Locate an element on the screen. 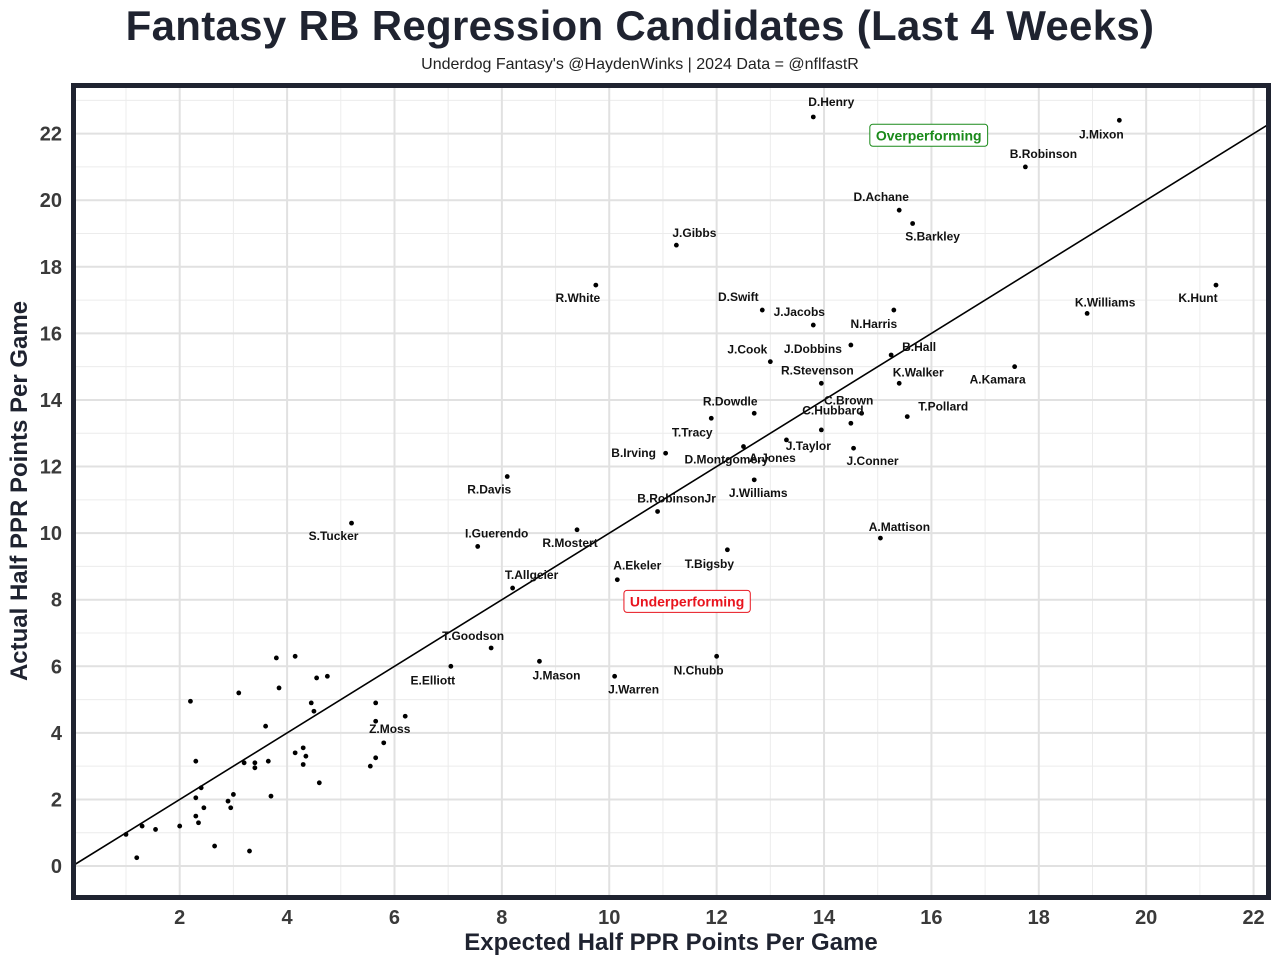 The image size is (1280, 965). point-label: K.Walker is located at coordinates (918, 372).